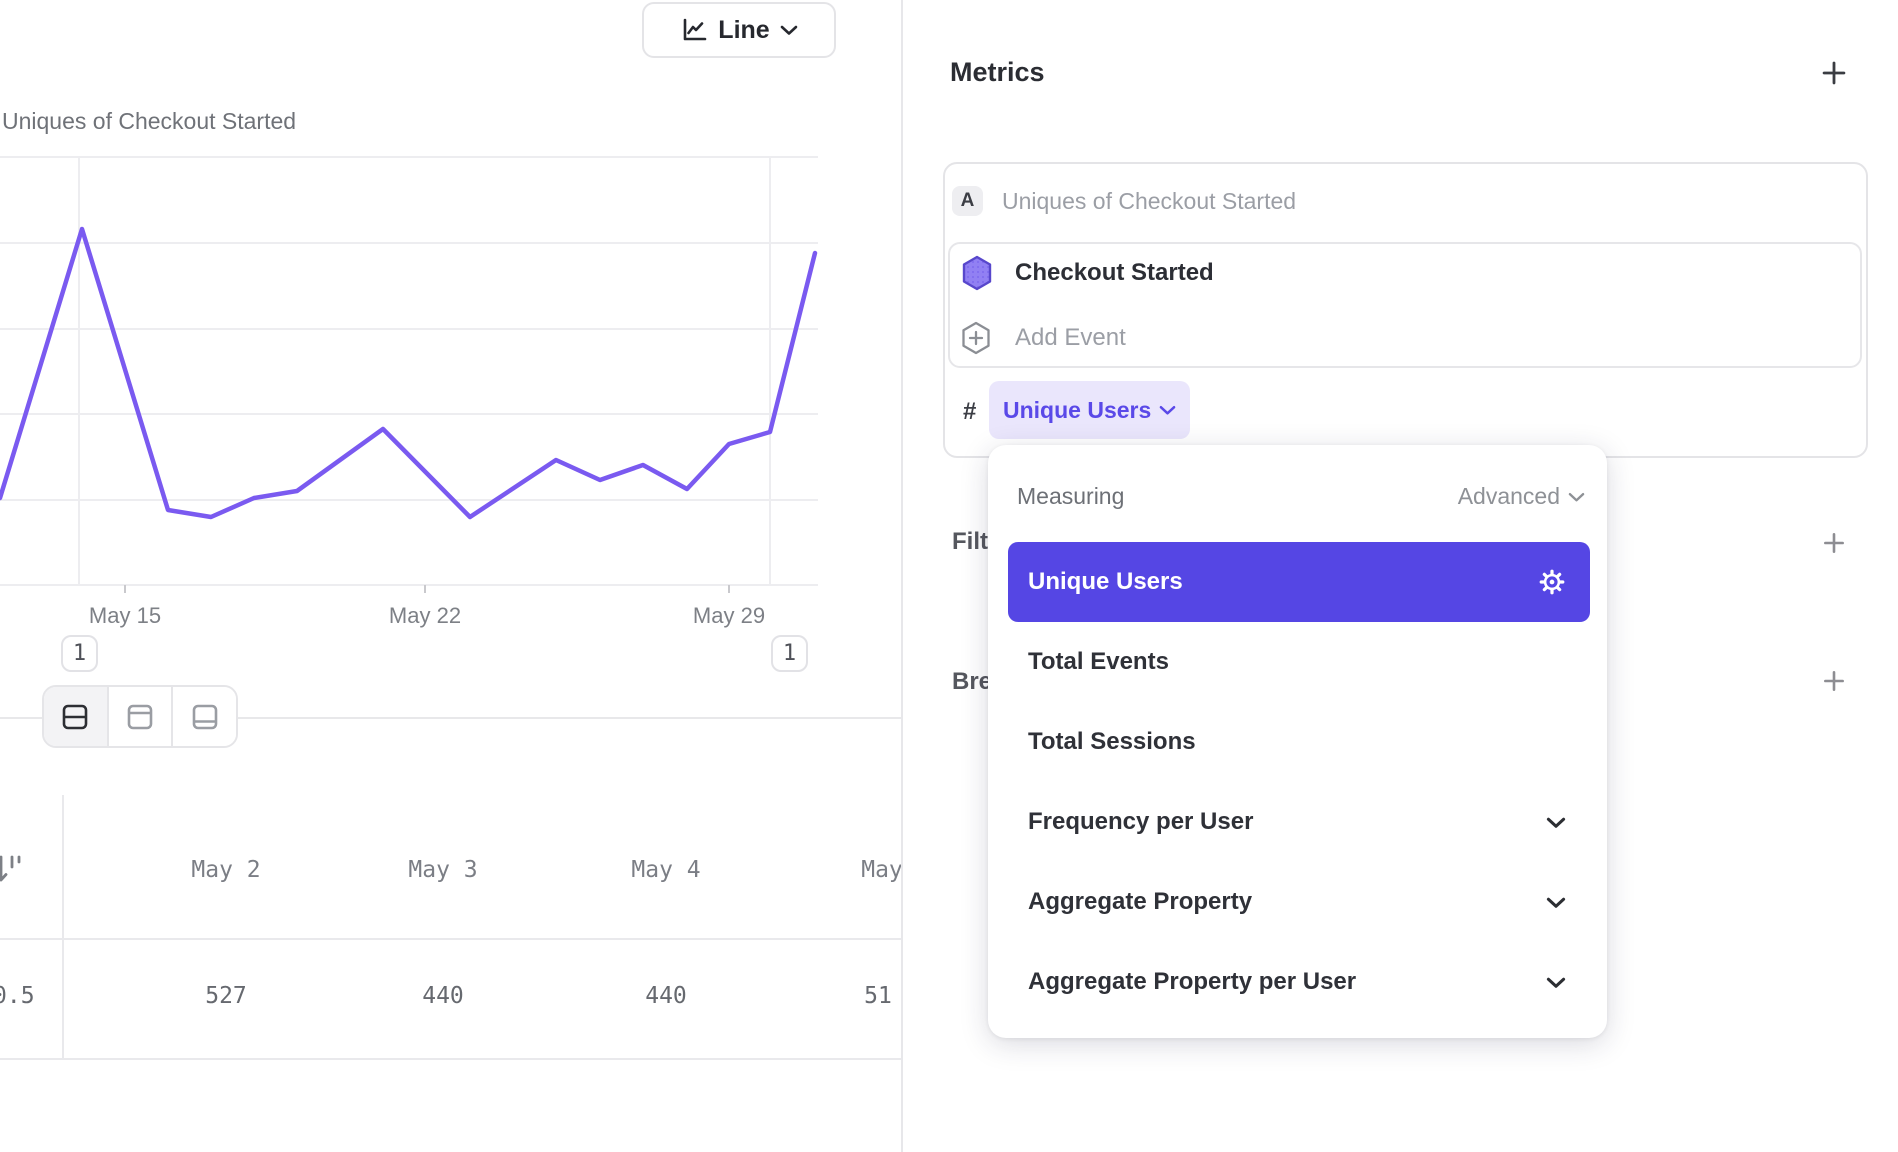  What do you see at coordinates (226, 870) in the screenshot?
I see `table-header-may-2: May 2` at bounding box center [226, 870].